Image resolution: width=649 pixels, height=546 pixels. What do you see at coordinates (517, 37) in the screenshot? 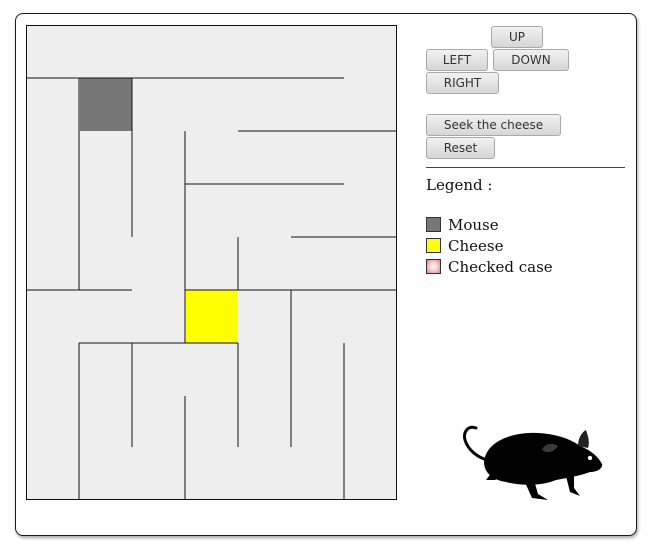
I see `up-button: UP` at bounding box center [517, 37].